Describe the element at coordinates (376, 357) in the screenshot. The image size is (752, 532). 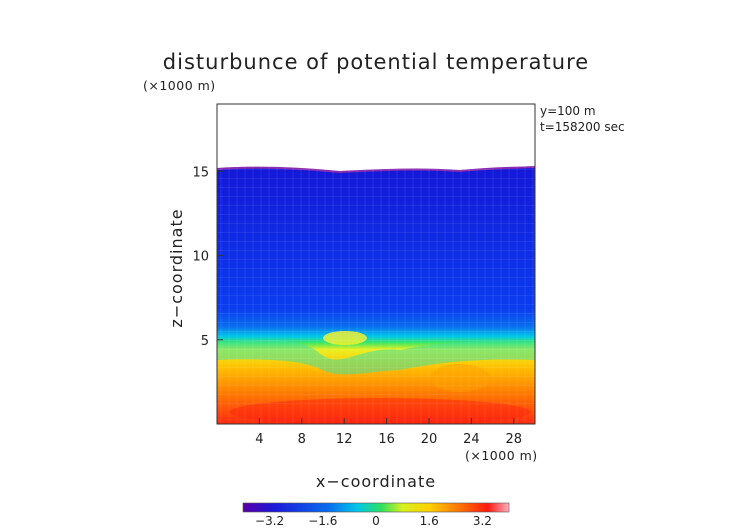
I see `transition-band` at that location.